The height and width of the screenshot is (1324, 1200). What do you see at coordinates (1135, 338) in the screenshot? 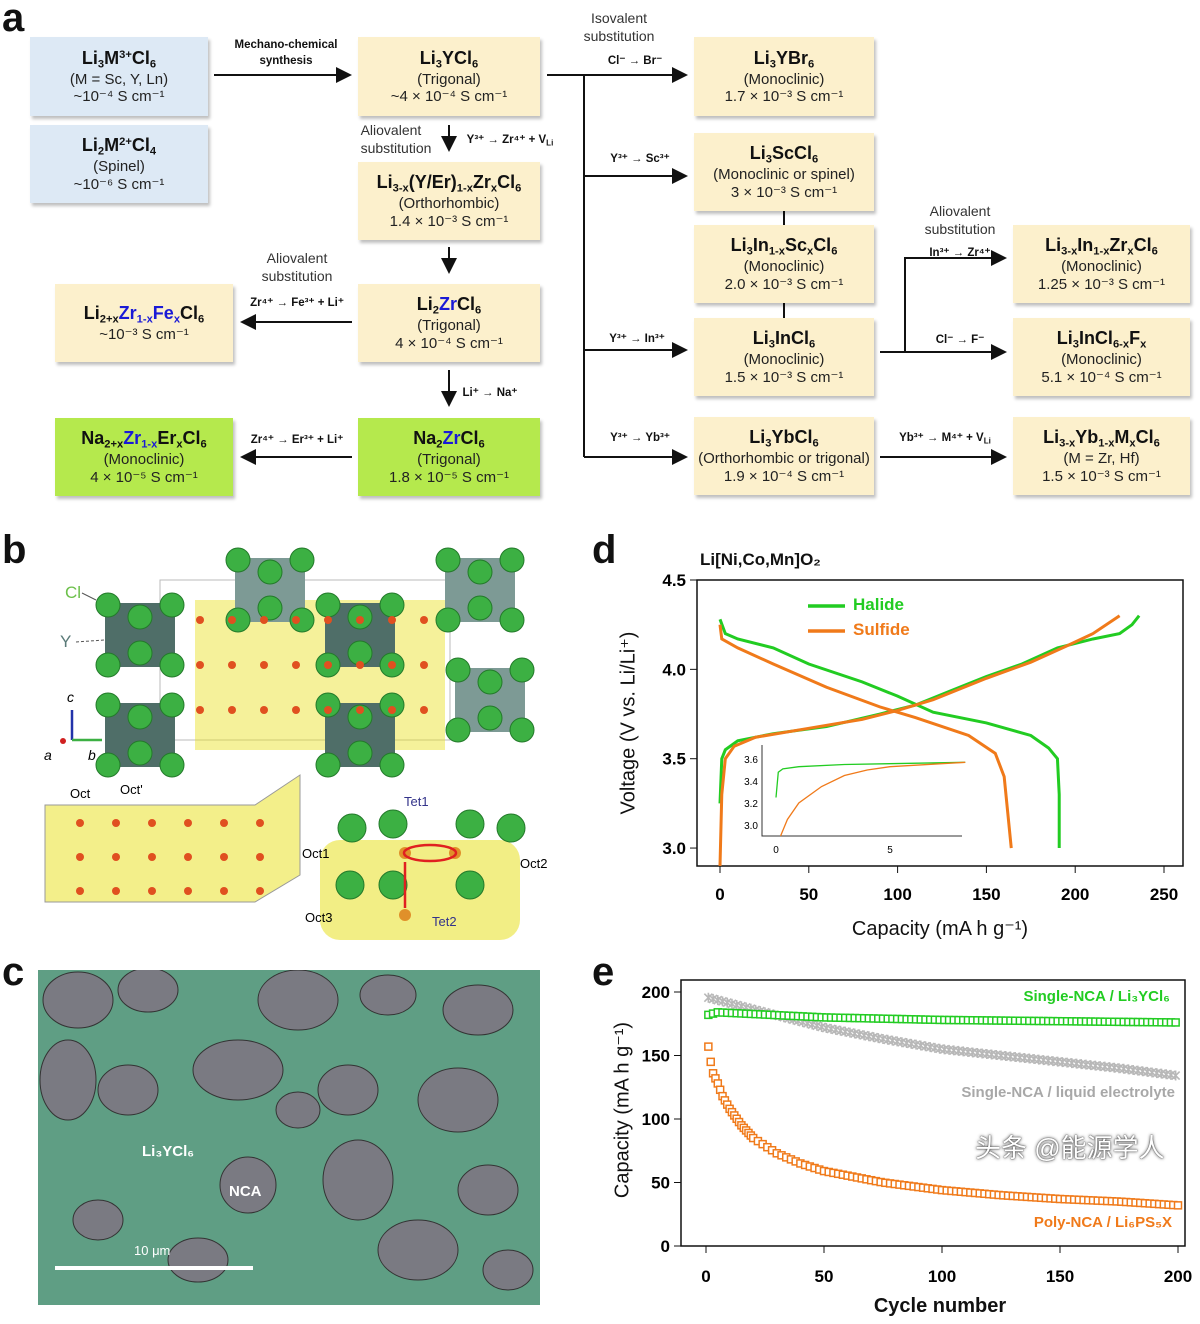
I see `text-segment: F` at bounding box center [1135, 338].